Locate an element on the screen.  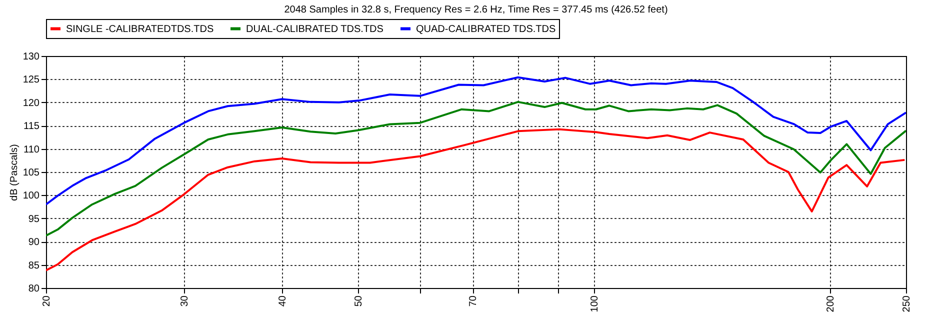
x-tick-label: 100 is located at coordinates (595, 303).